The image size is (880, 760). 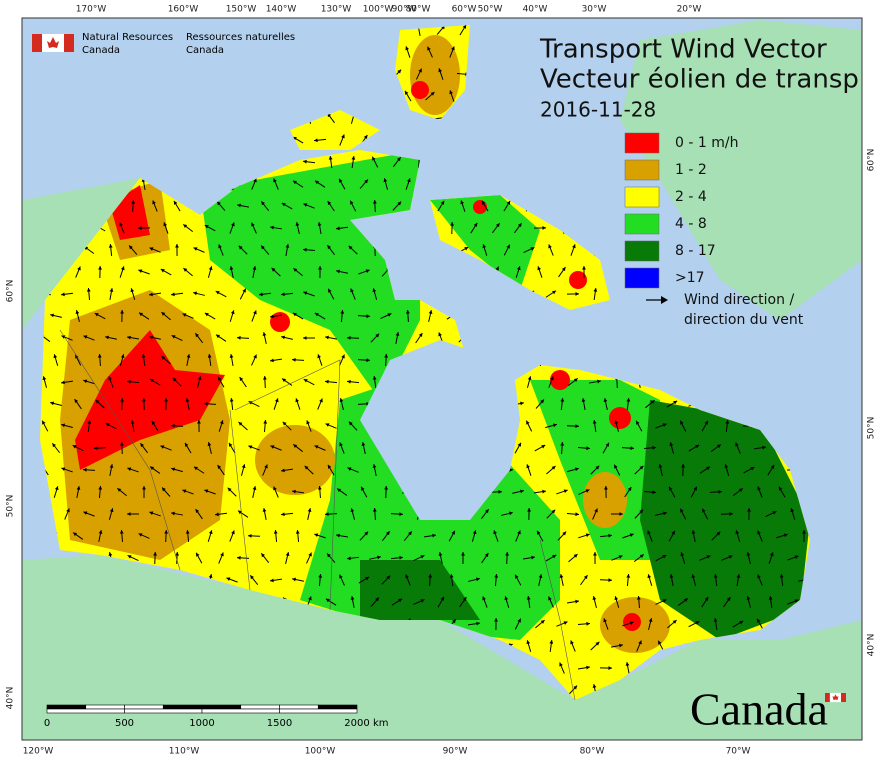 What do you see at coordinates (464, 10) in the screenshot?
I see `graticule-label: 60°W` at bounding box center [464, 10].